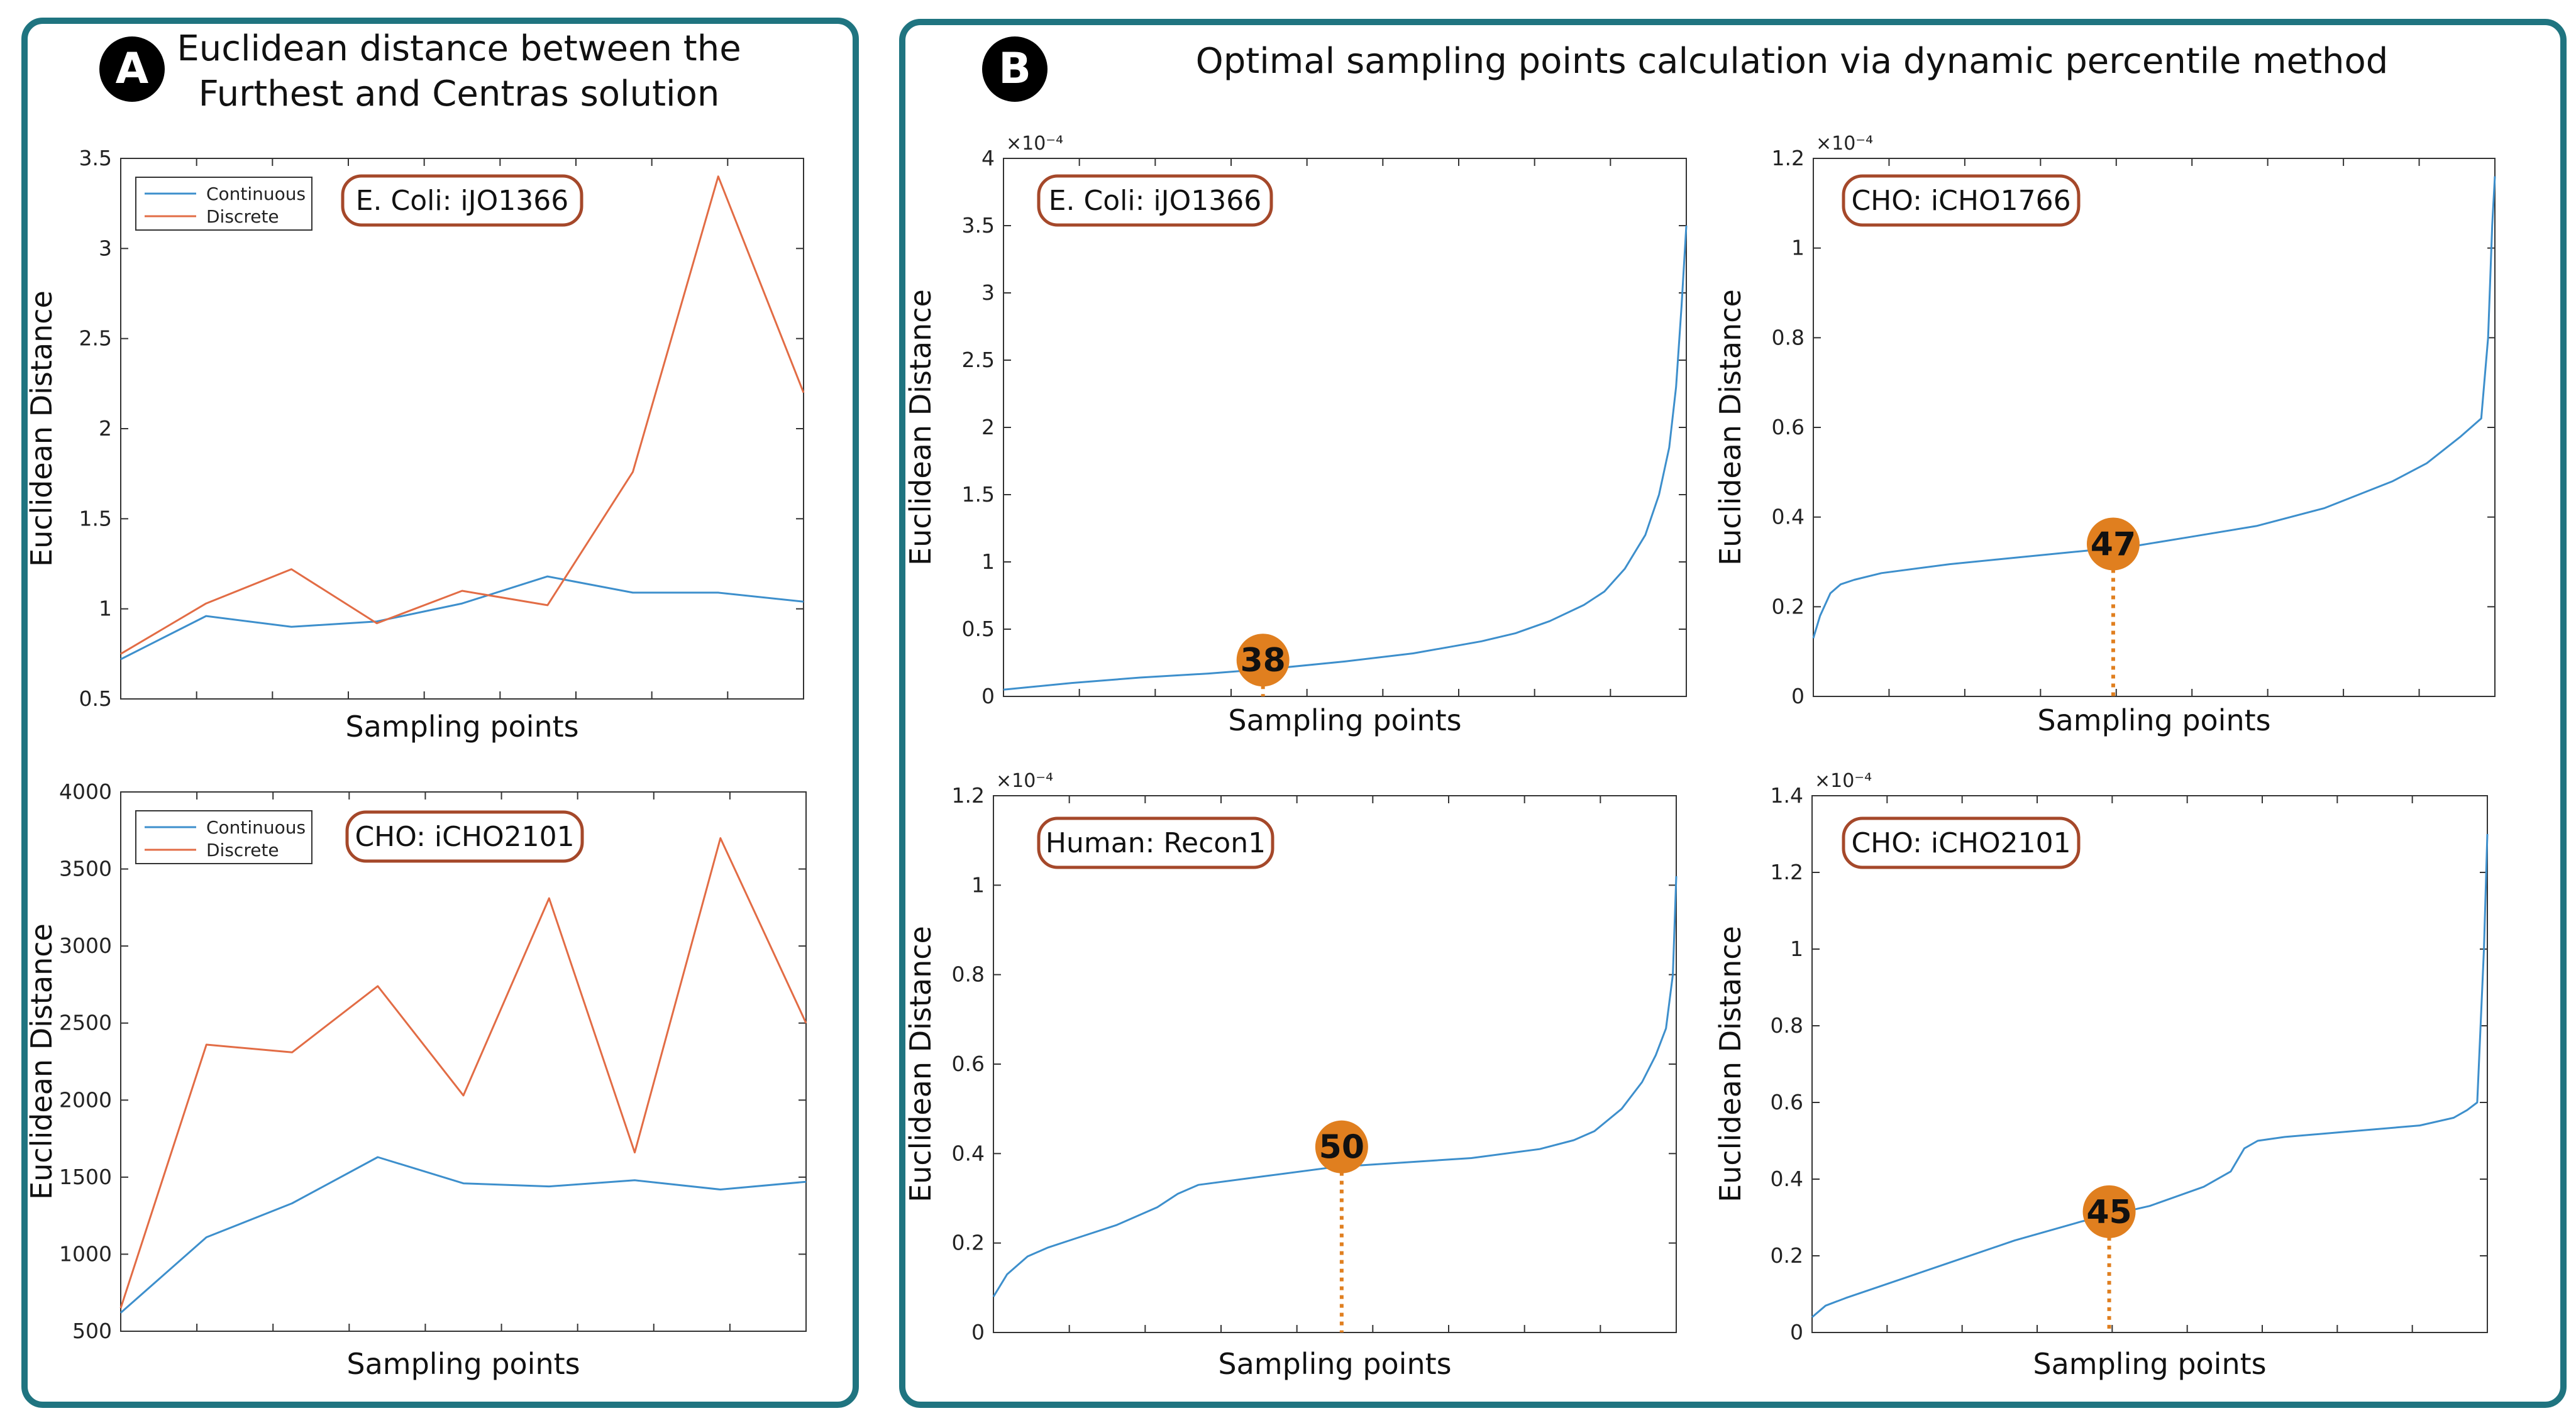 This screenshot has height=1423, width=2576. I want to click on b4-ytick-label: 0.8, so click(1787, 1025).